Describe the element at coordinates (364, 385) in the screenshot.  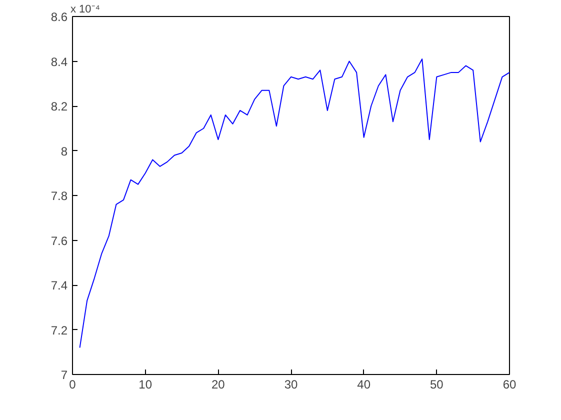
I see `x-tick-label: 40` at that location.